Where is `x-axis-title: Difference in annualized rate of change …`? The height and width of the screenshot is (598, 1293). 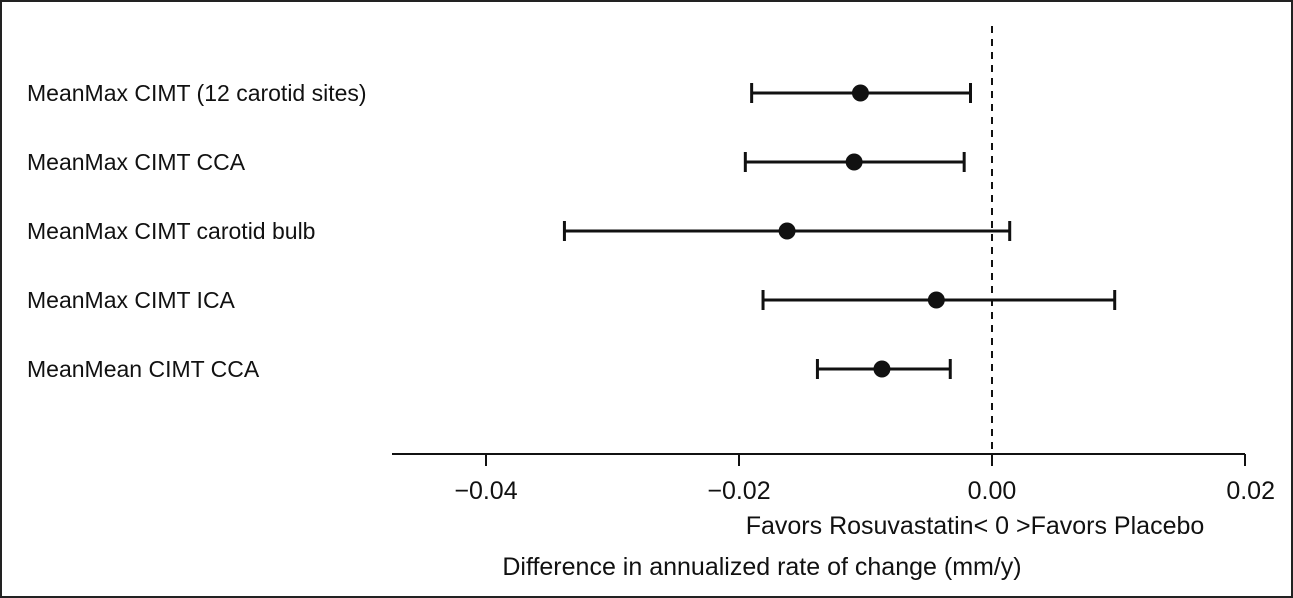 x-axis-title: Difference in annualized rate of change … is located at coordinates (761, 567).